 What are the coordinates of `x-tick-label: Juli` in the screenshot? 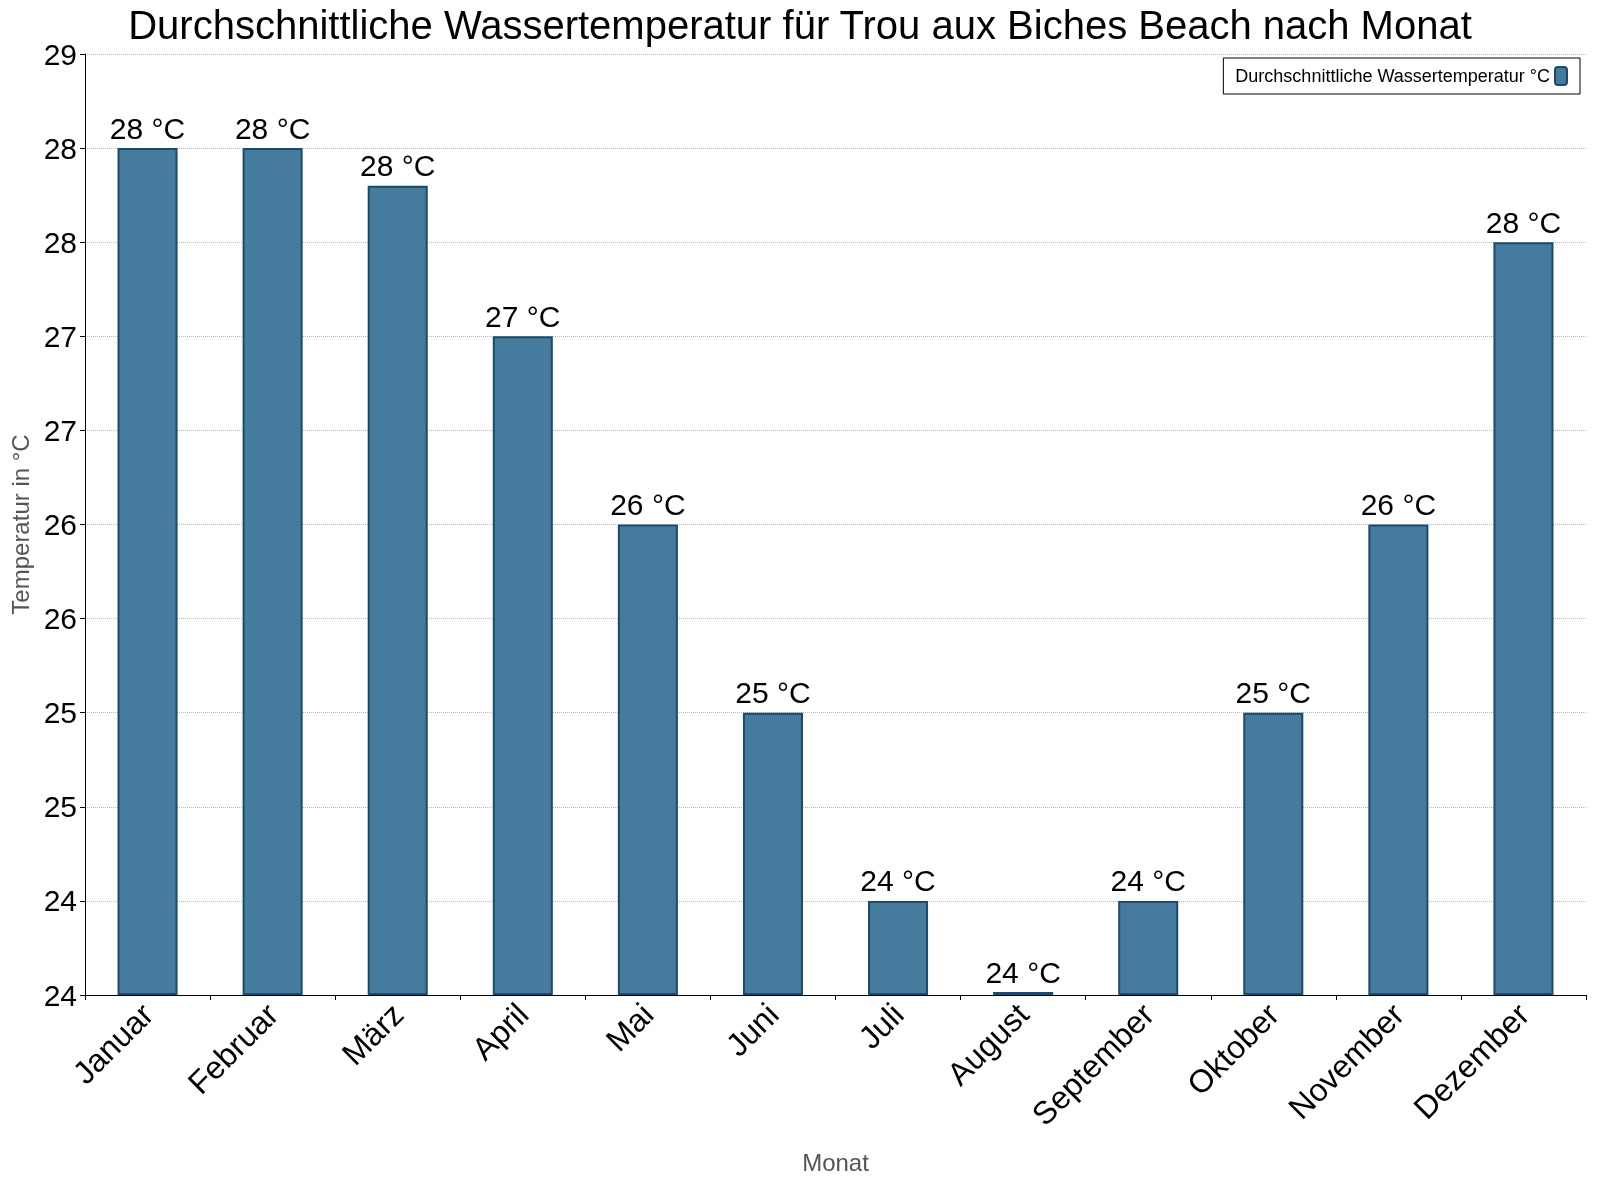 It's located at (881, 1026).